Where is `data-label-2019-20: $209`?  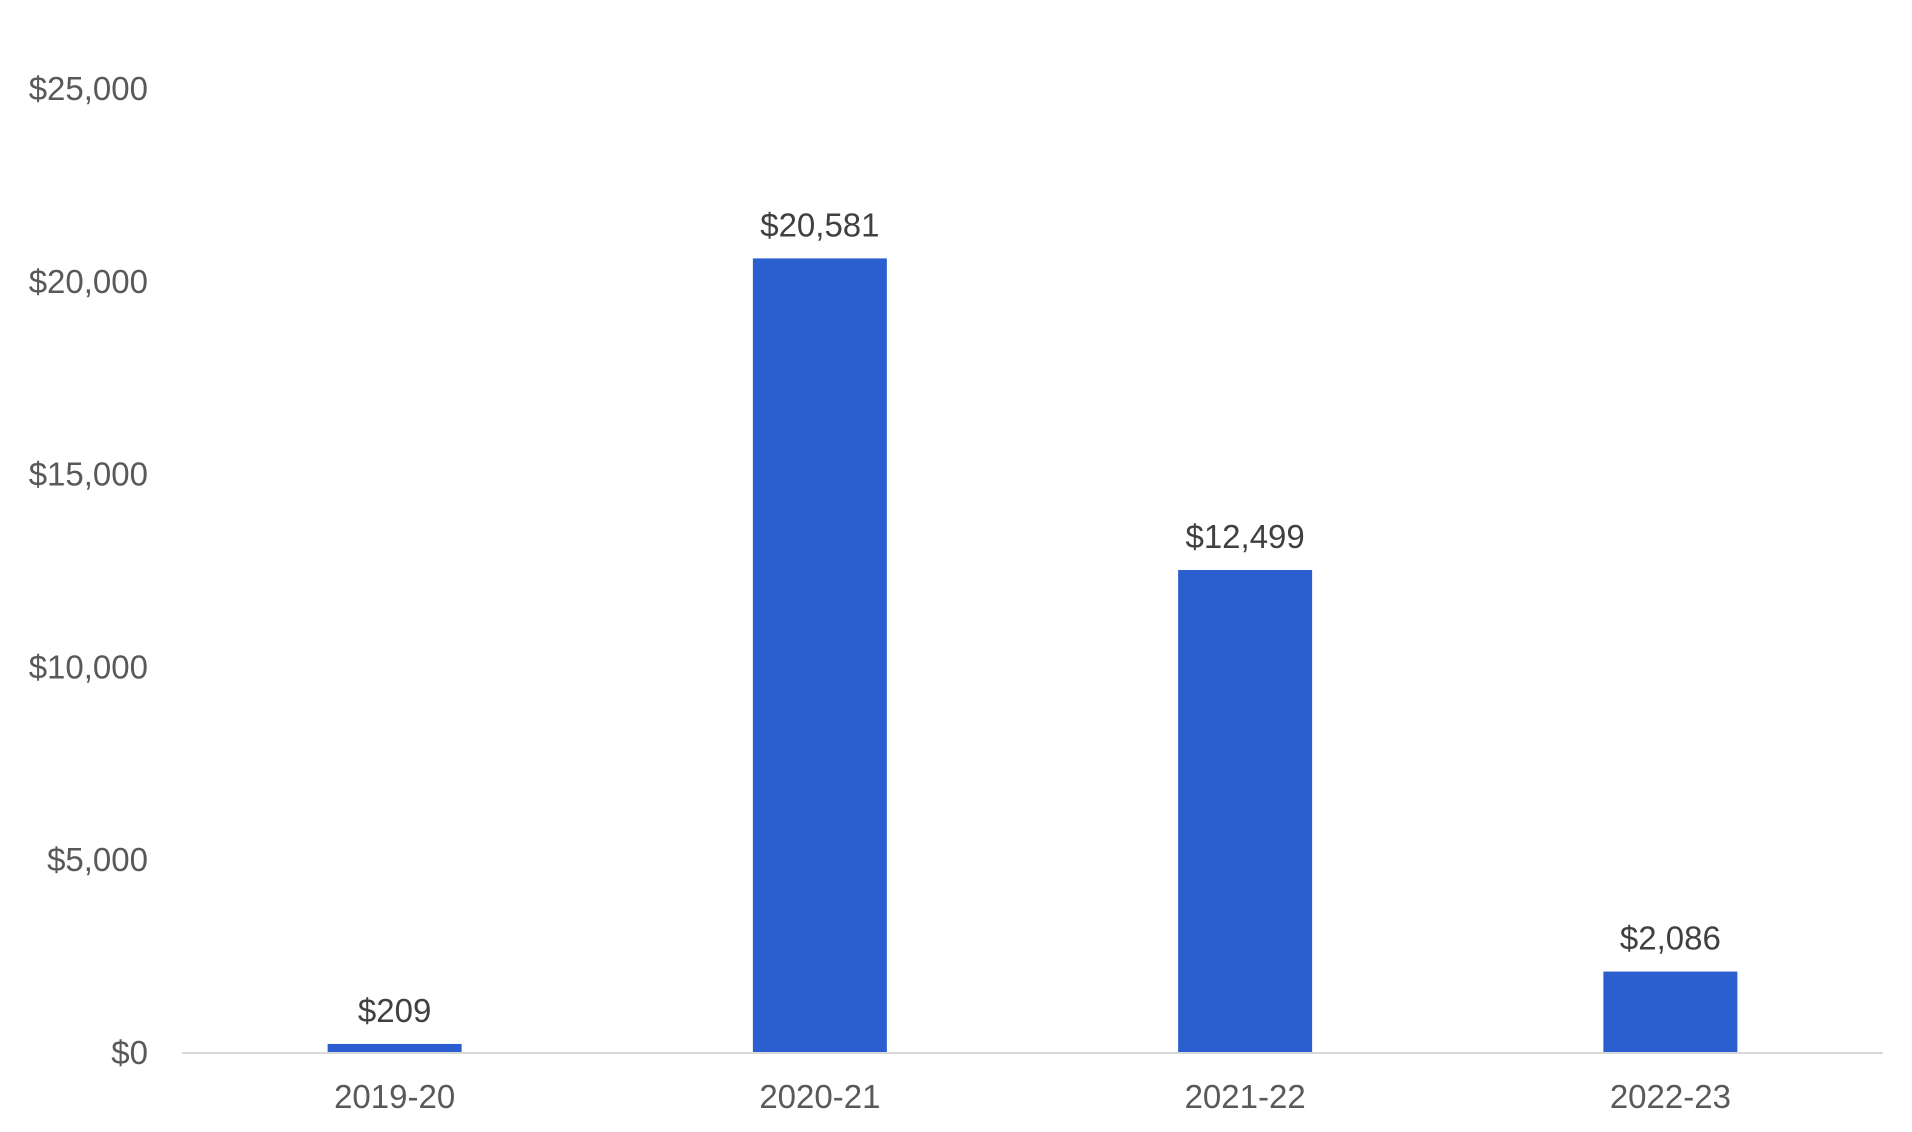
data-label-2019-20: $209 is located at coordinates (394, 1010).